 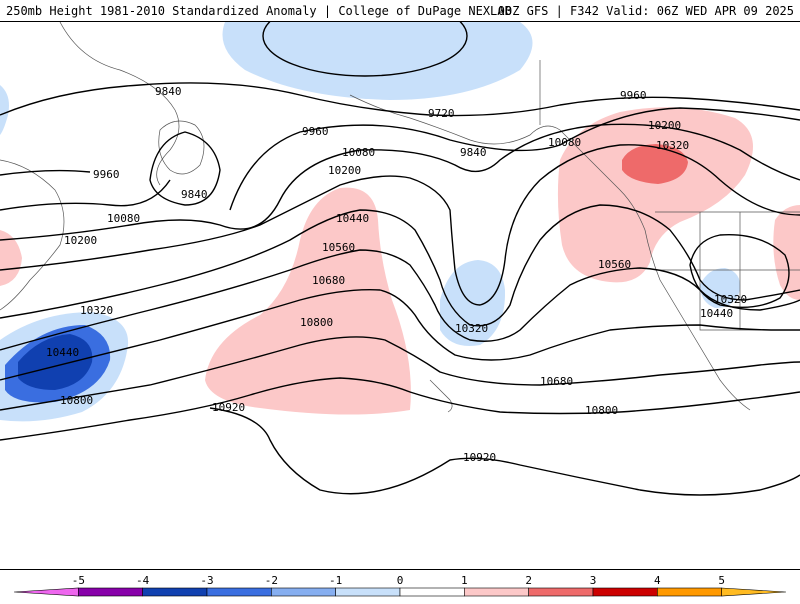 What do you see at coordinates (45, 172) in the screenshot?
I see `contour-9960-left` at bounding box center [45, 172].